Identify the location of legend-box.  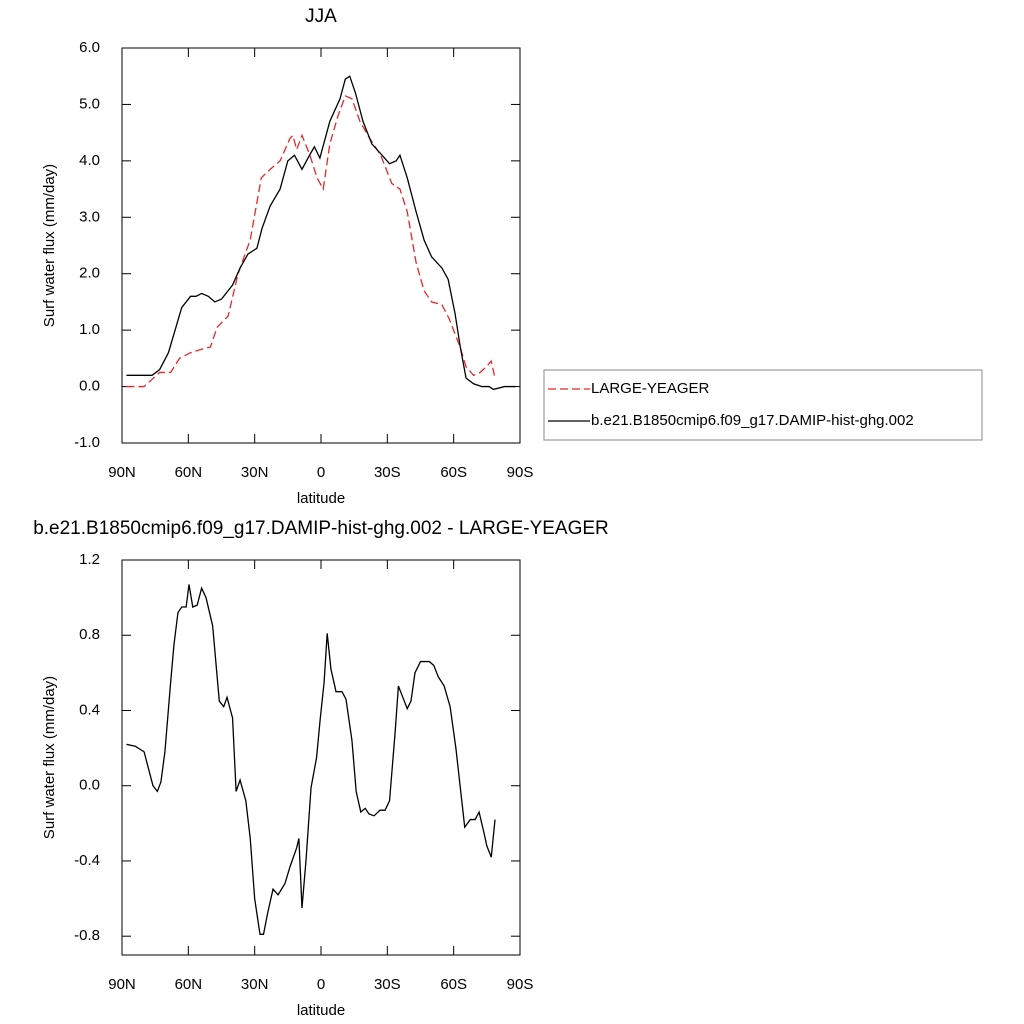
(763, 405).